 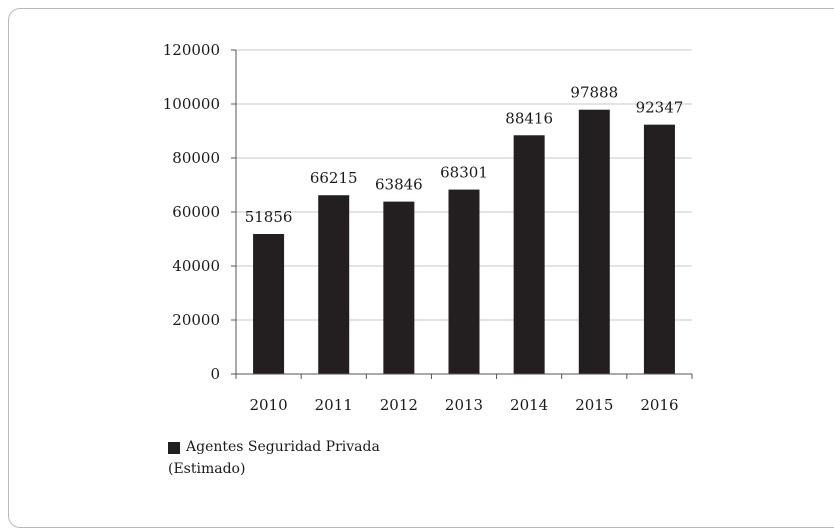 I want to click on x-axis-tick-labels: 2010 2011 2012 2013 2014 2015 2016, so click(x=463, y=405).